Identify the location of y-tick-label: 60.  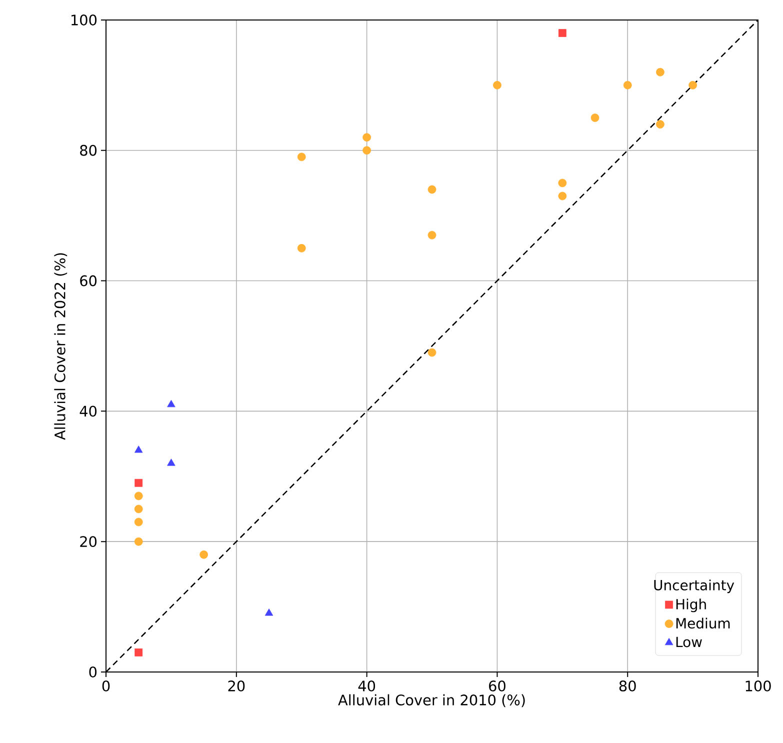
(88, 280).